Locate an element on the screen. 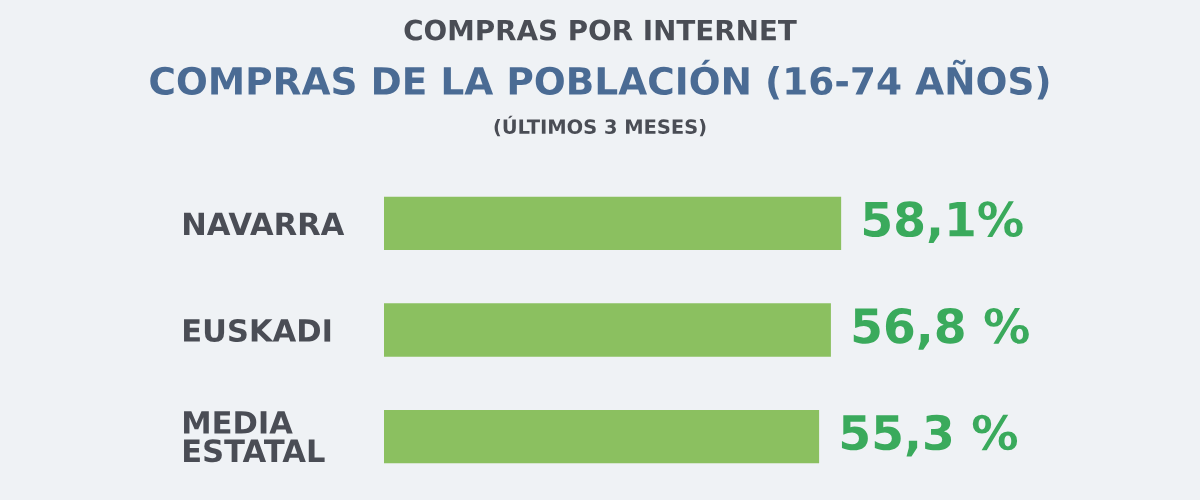 The image size is (1200, 500). chart-subtitle: COMPRAS DE LA POBLACIÓN (16-74 AÑOS) is located at coordinates (599, 79).